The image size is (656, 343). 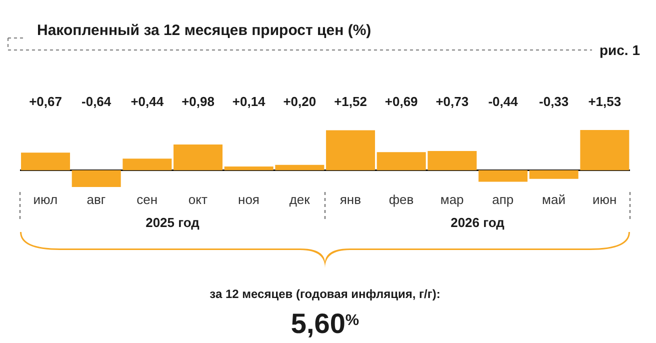 I want to click on data-label: -0,64, so click(x=97, y=101).